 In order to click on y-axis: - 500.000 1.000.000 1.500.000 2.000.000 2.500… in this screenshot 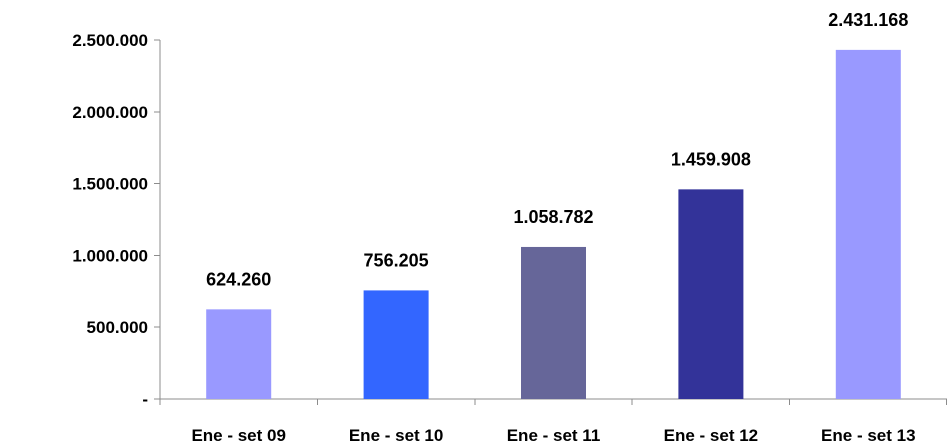, I will do `click(116, 220)`.